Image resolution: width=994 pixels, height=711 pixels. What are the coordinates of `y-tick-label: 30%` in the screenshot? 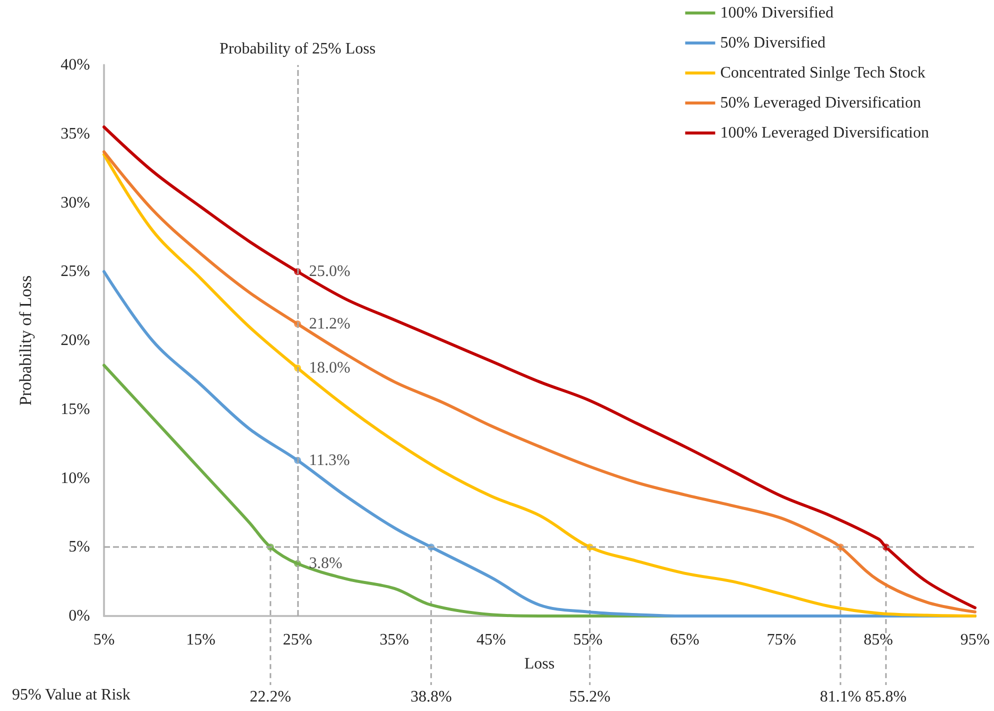 It's located at (75, 203).